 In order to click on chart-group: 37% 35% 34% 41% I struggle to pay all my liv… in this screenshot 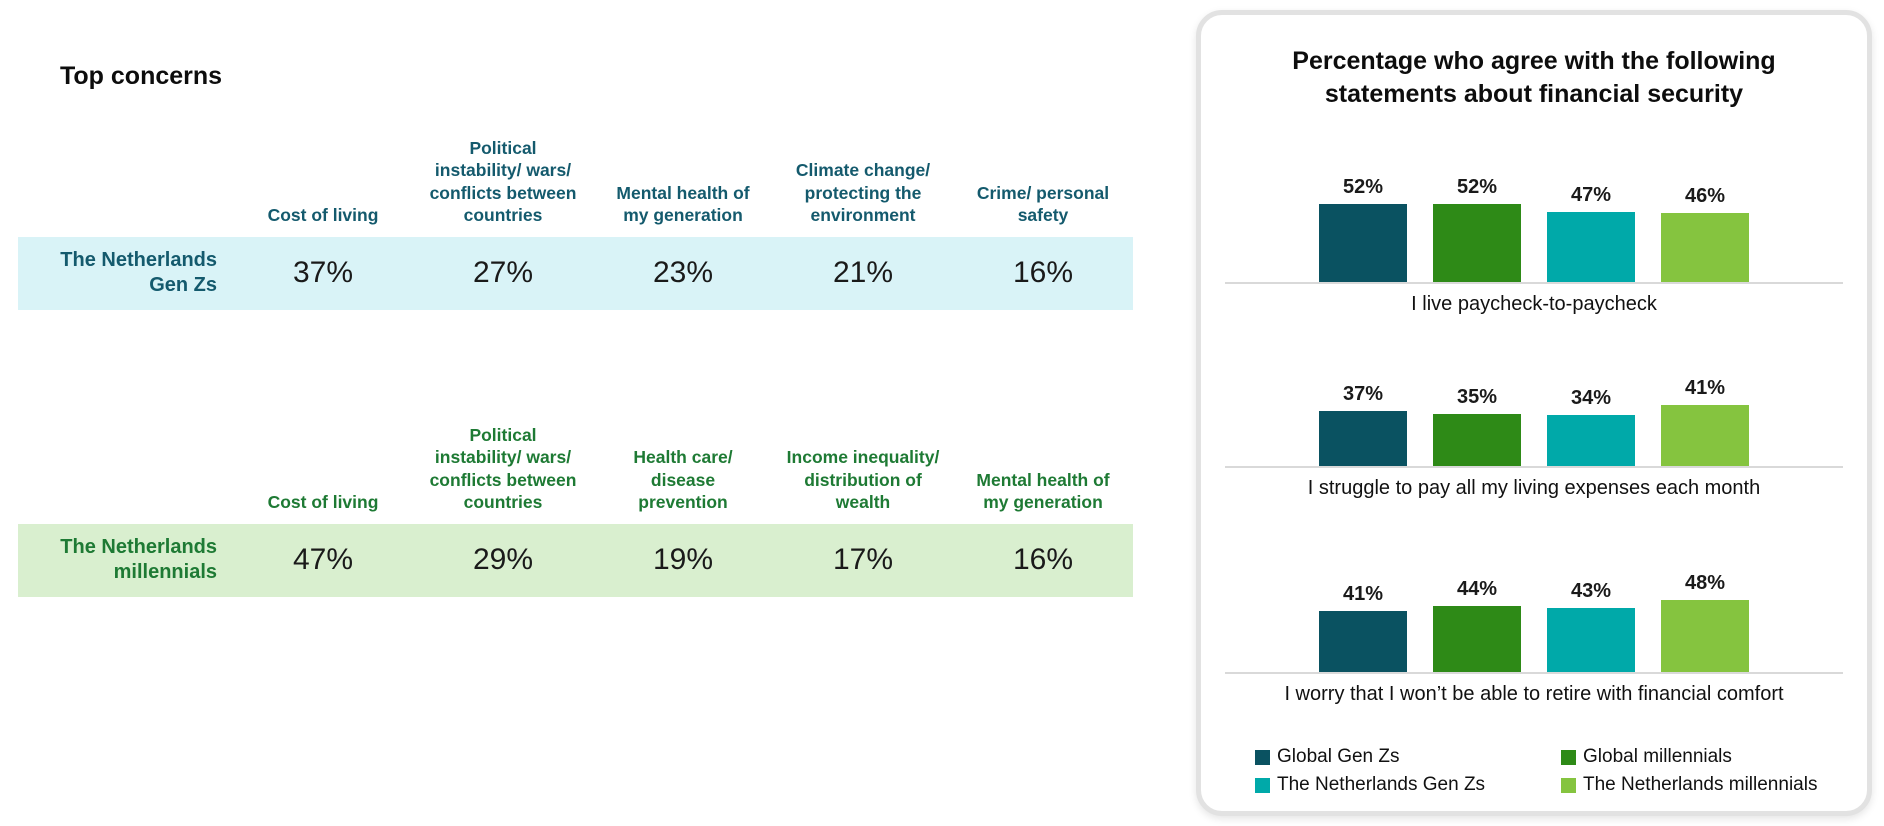, I will do `click(1534, 428)`.